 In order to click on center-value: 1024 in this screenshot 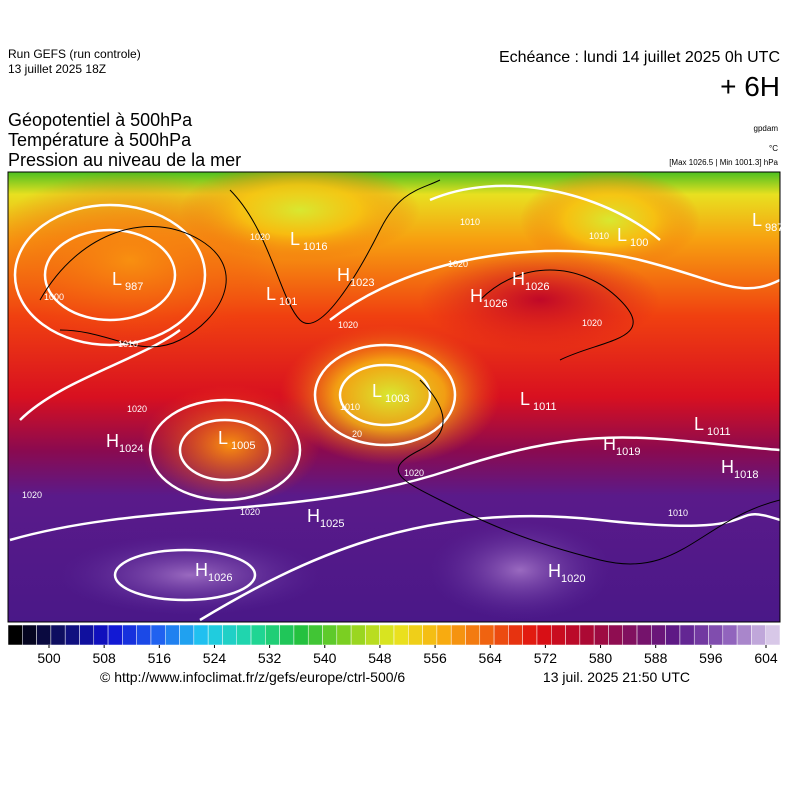, I will do `click(131, 449)`.